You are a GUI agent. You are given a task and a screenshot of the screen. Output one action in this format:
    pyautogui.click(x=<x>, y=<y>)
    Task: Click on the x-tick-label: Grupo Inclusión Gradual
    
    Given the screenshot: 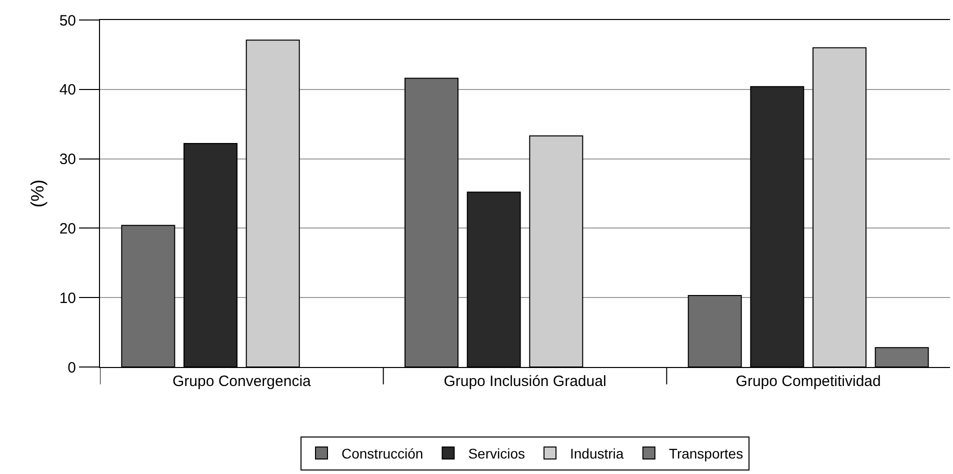 What is the action you would take?
    pyautogui.click(x=525, y=381)
    